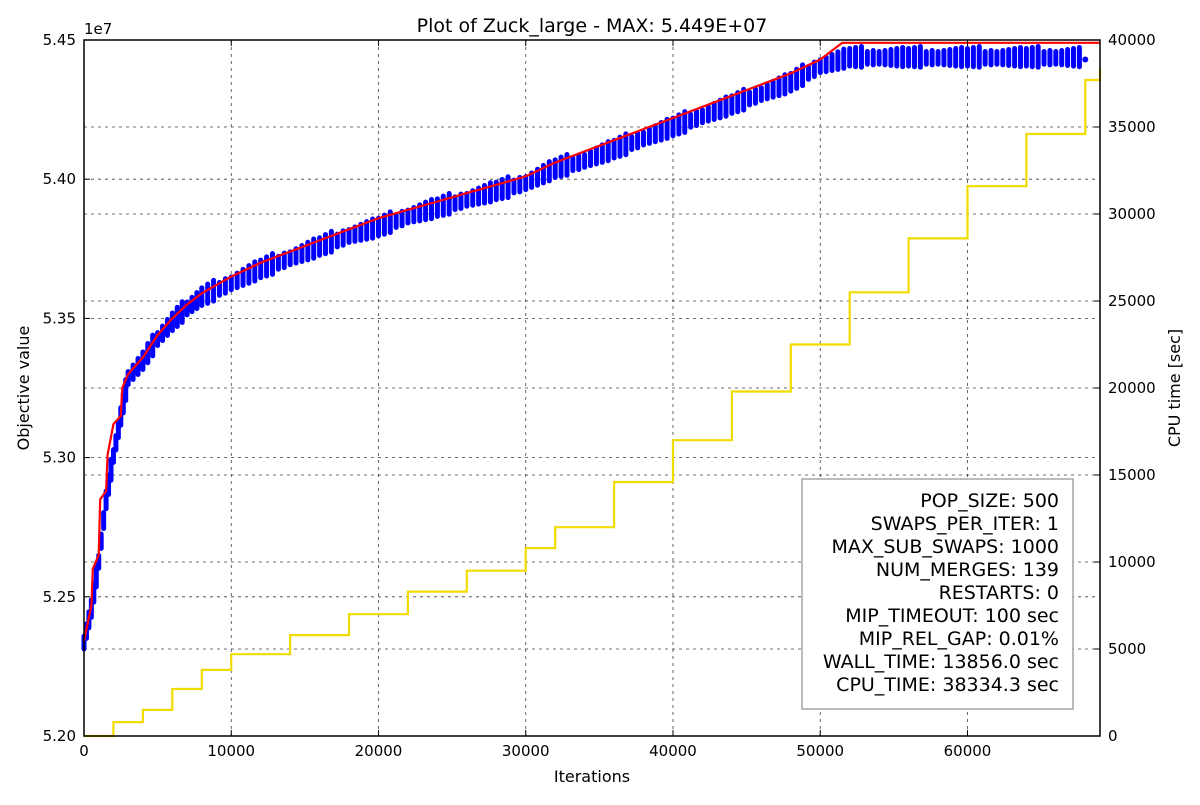 This screenshot has width=1200, height=805. What do you see at coordinates (952, 616) in the screenshot?
I see `legend-entry: MIP_TIMEOUT: 100 sec` at bounding box center [952, 616].